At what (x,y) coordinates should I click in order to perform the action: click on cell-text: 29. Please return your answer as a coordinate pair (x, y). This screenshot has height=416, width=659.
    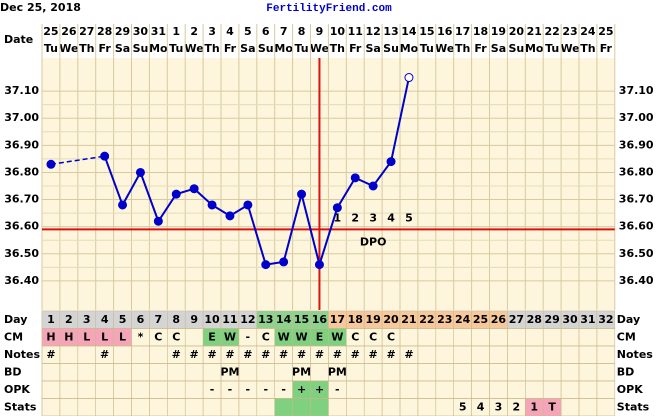
    Looking at the image, I should click on (551, 319).